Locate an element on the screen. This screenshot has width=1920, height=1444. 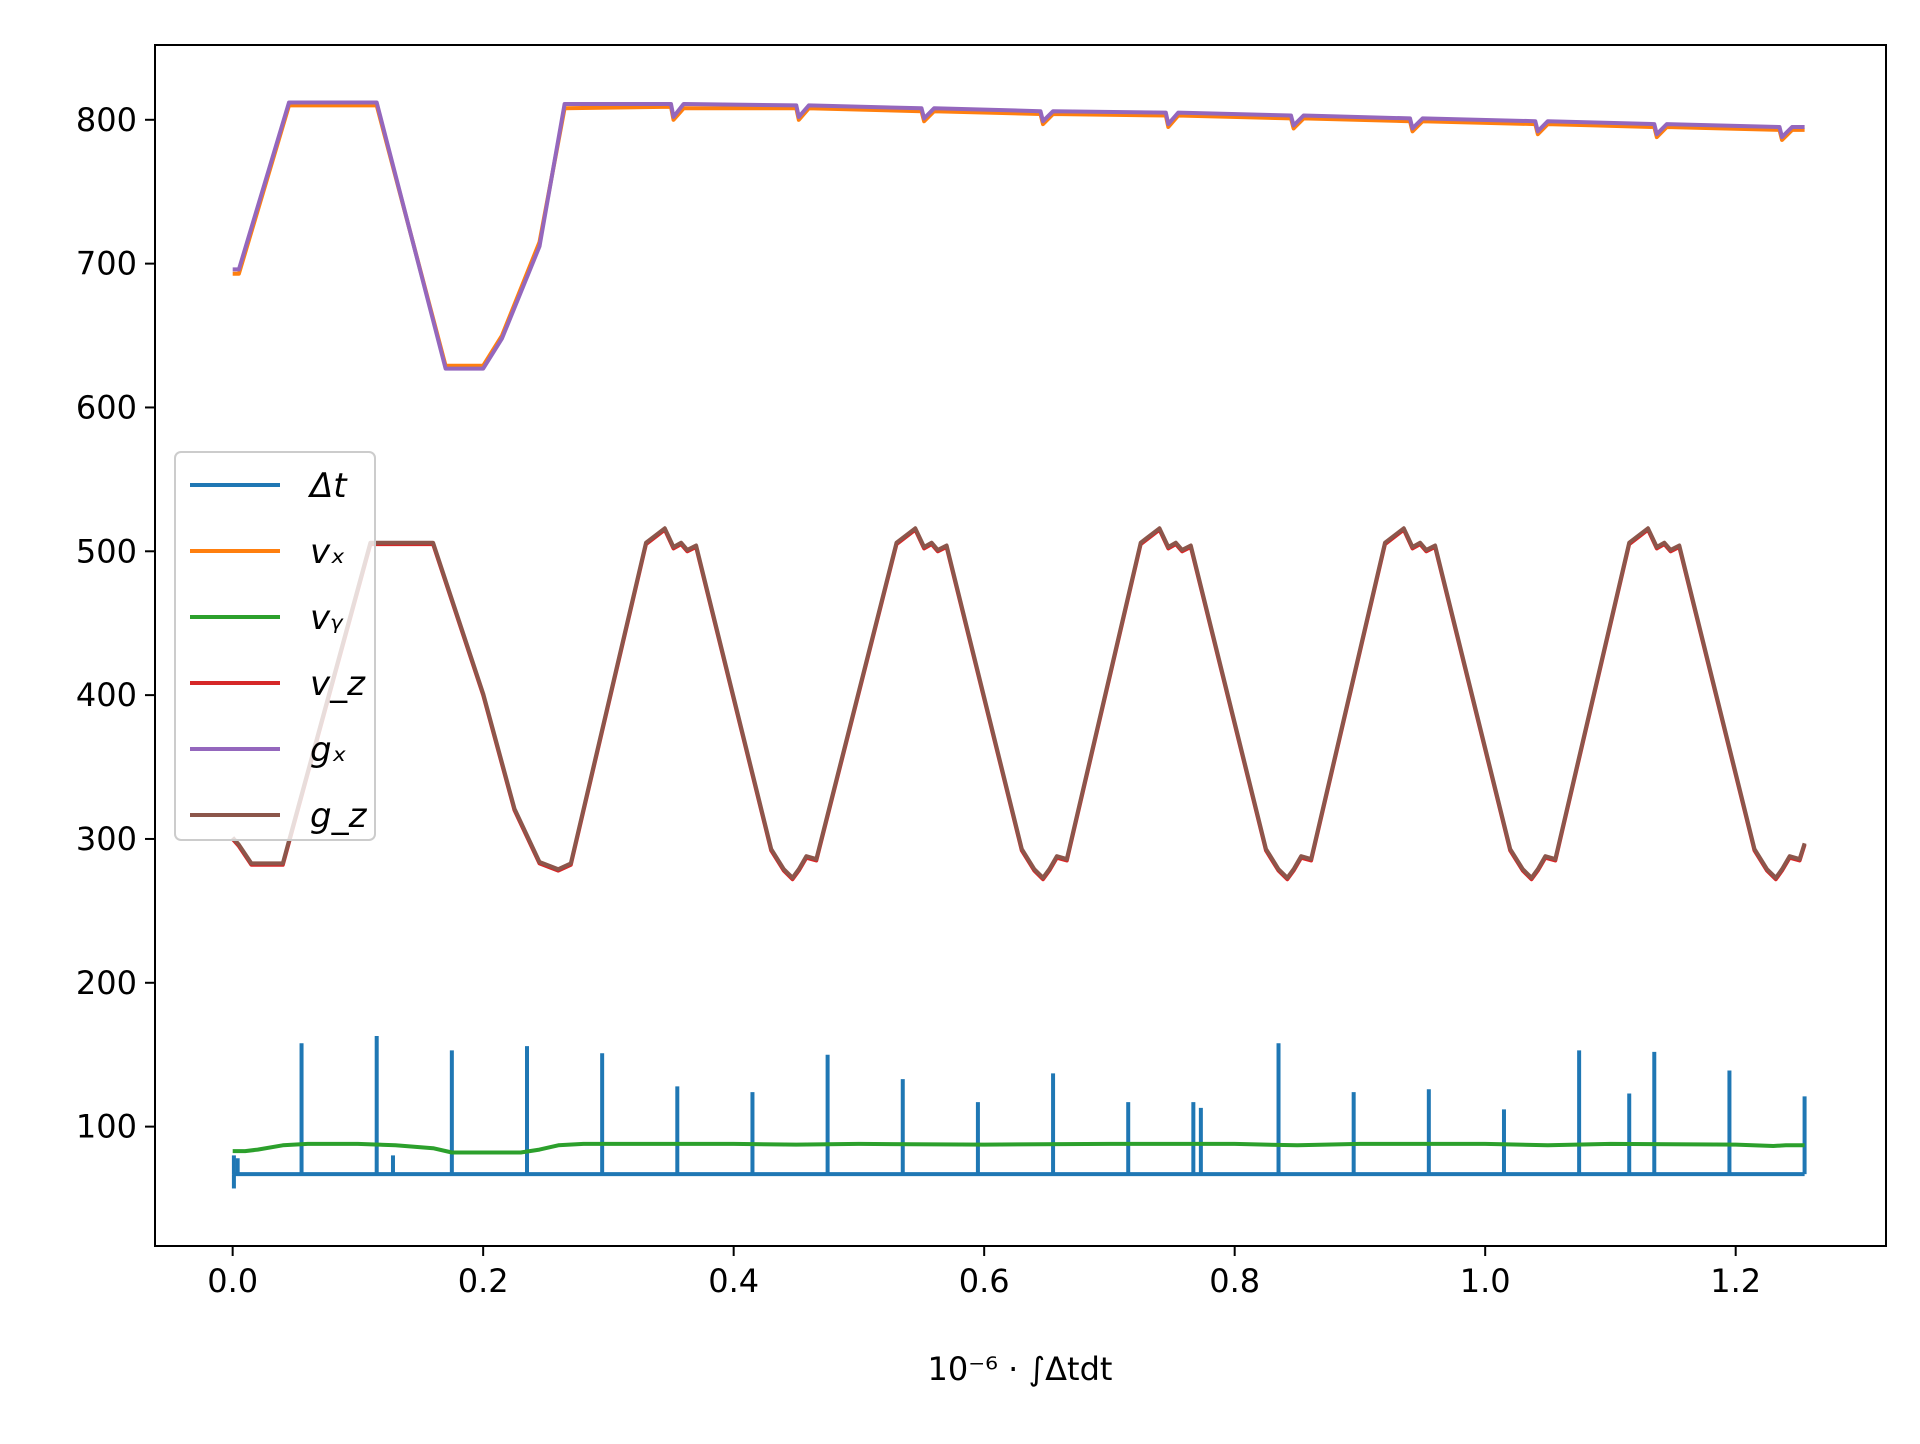
legend-box is located at coordinates (275, 646).